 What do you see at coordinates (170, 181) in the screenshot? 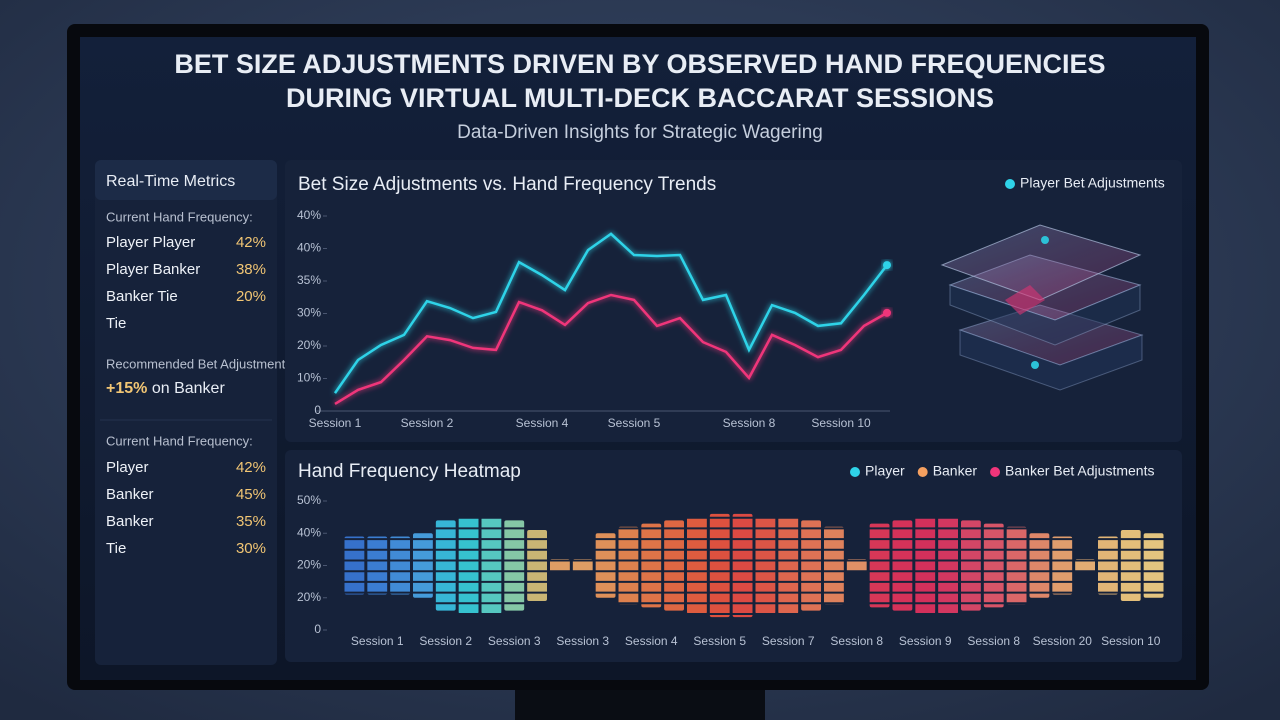
I see `metrics-title: Real-Time Metrics` at bounding box center [170, 181].